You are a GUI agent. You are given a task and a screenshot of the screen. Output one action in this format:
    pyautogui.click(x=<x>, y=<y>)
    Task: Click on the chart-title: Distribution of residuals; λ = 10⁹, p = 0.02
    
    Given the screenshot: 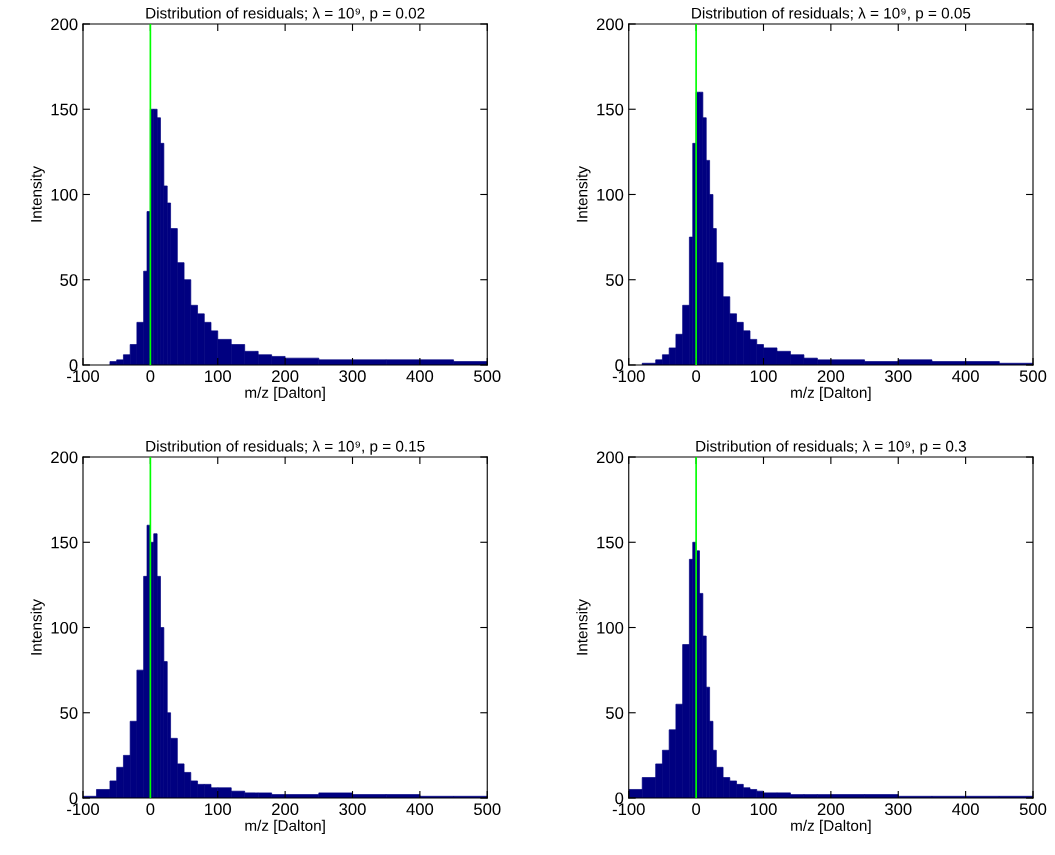 What is the action you would take?
    pyautogui.click(x=285, y=14)
    